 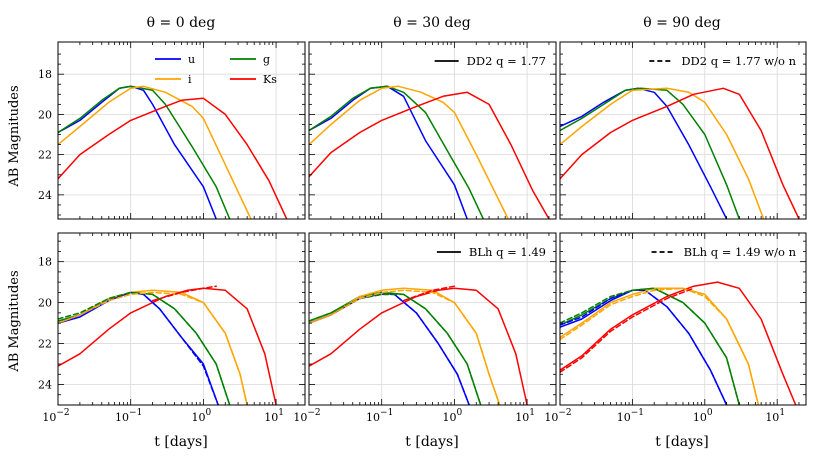 I want to click on legend-label: DD2 q = 1.77, so click(x=506, y=61).